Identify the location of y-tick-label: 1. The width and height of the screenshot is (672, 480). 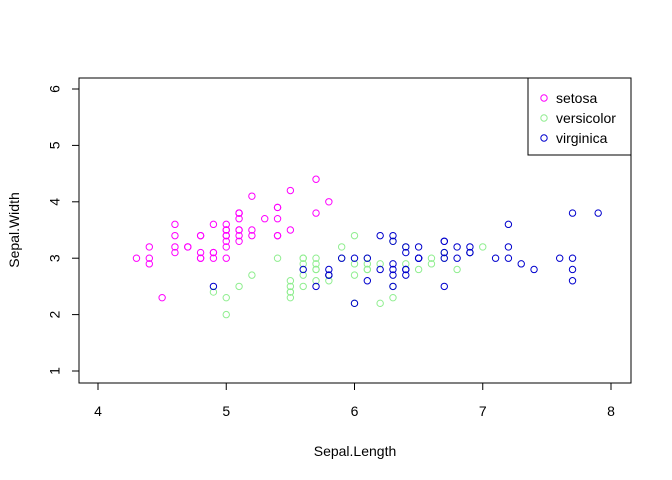
(55, 371).